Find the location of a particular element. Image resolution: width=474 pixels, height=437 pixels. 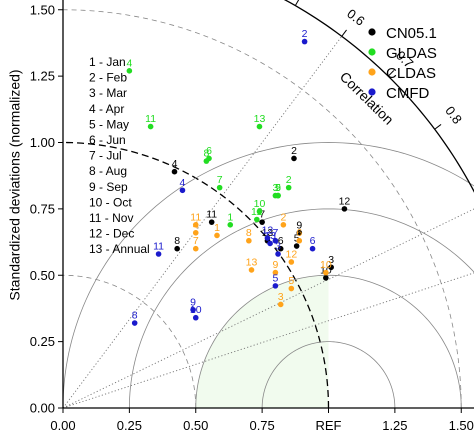

month-key-entry: 7 - Jul is located at coordinates (105, 156).